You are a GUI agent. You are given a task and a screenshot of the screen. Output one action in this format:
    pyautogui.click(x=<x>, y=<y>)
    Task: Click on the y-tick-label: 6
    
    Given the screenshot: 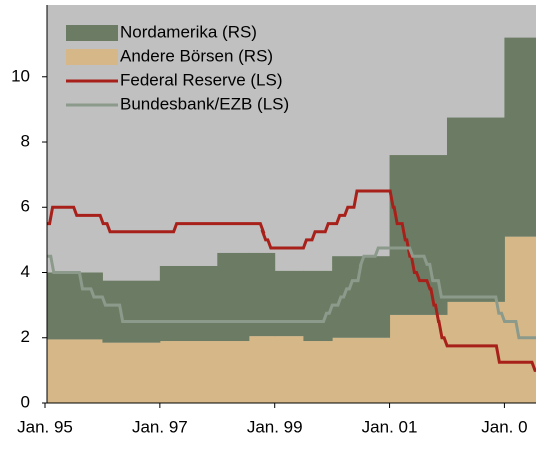 What is the action you would take?
    pyautogui.click(x=25, y=206)
    